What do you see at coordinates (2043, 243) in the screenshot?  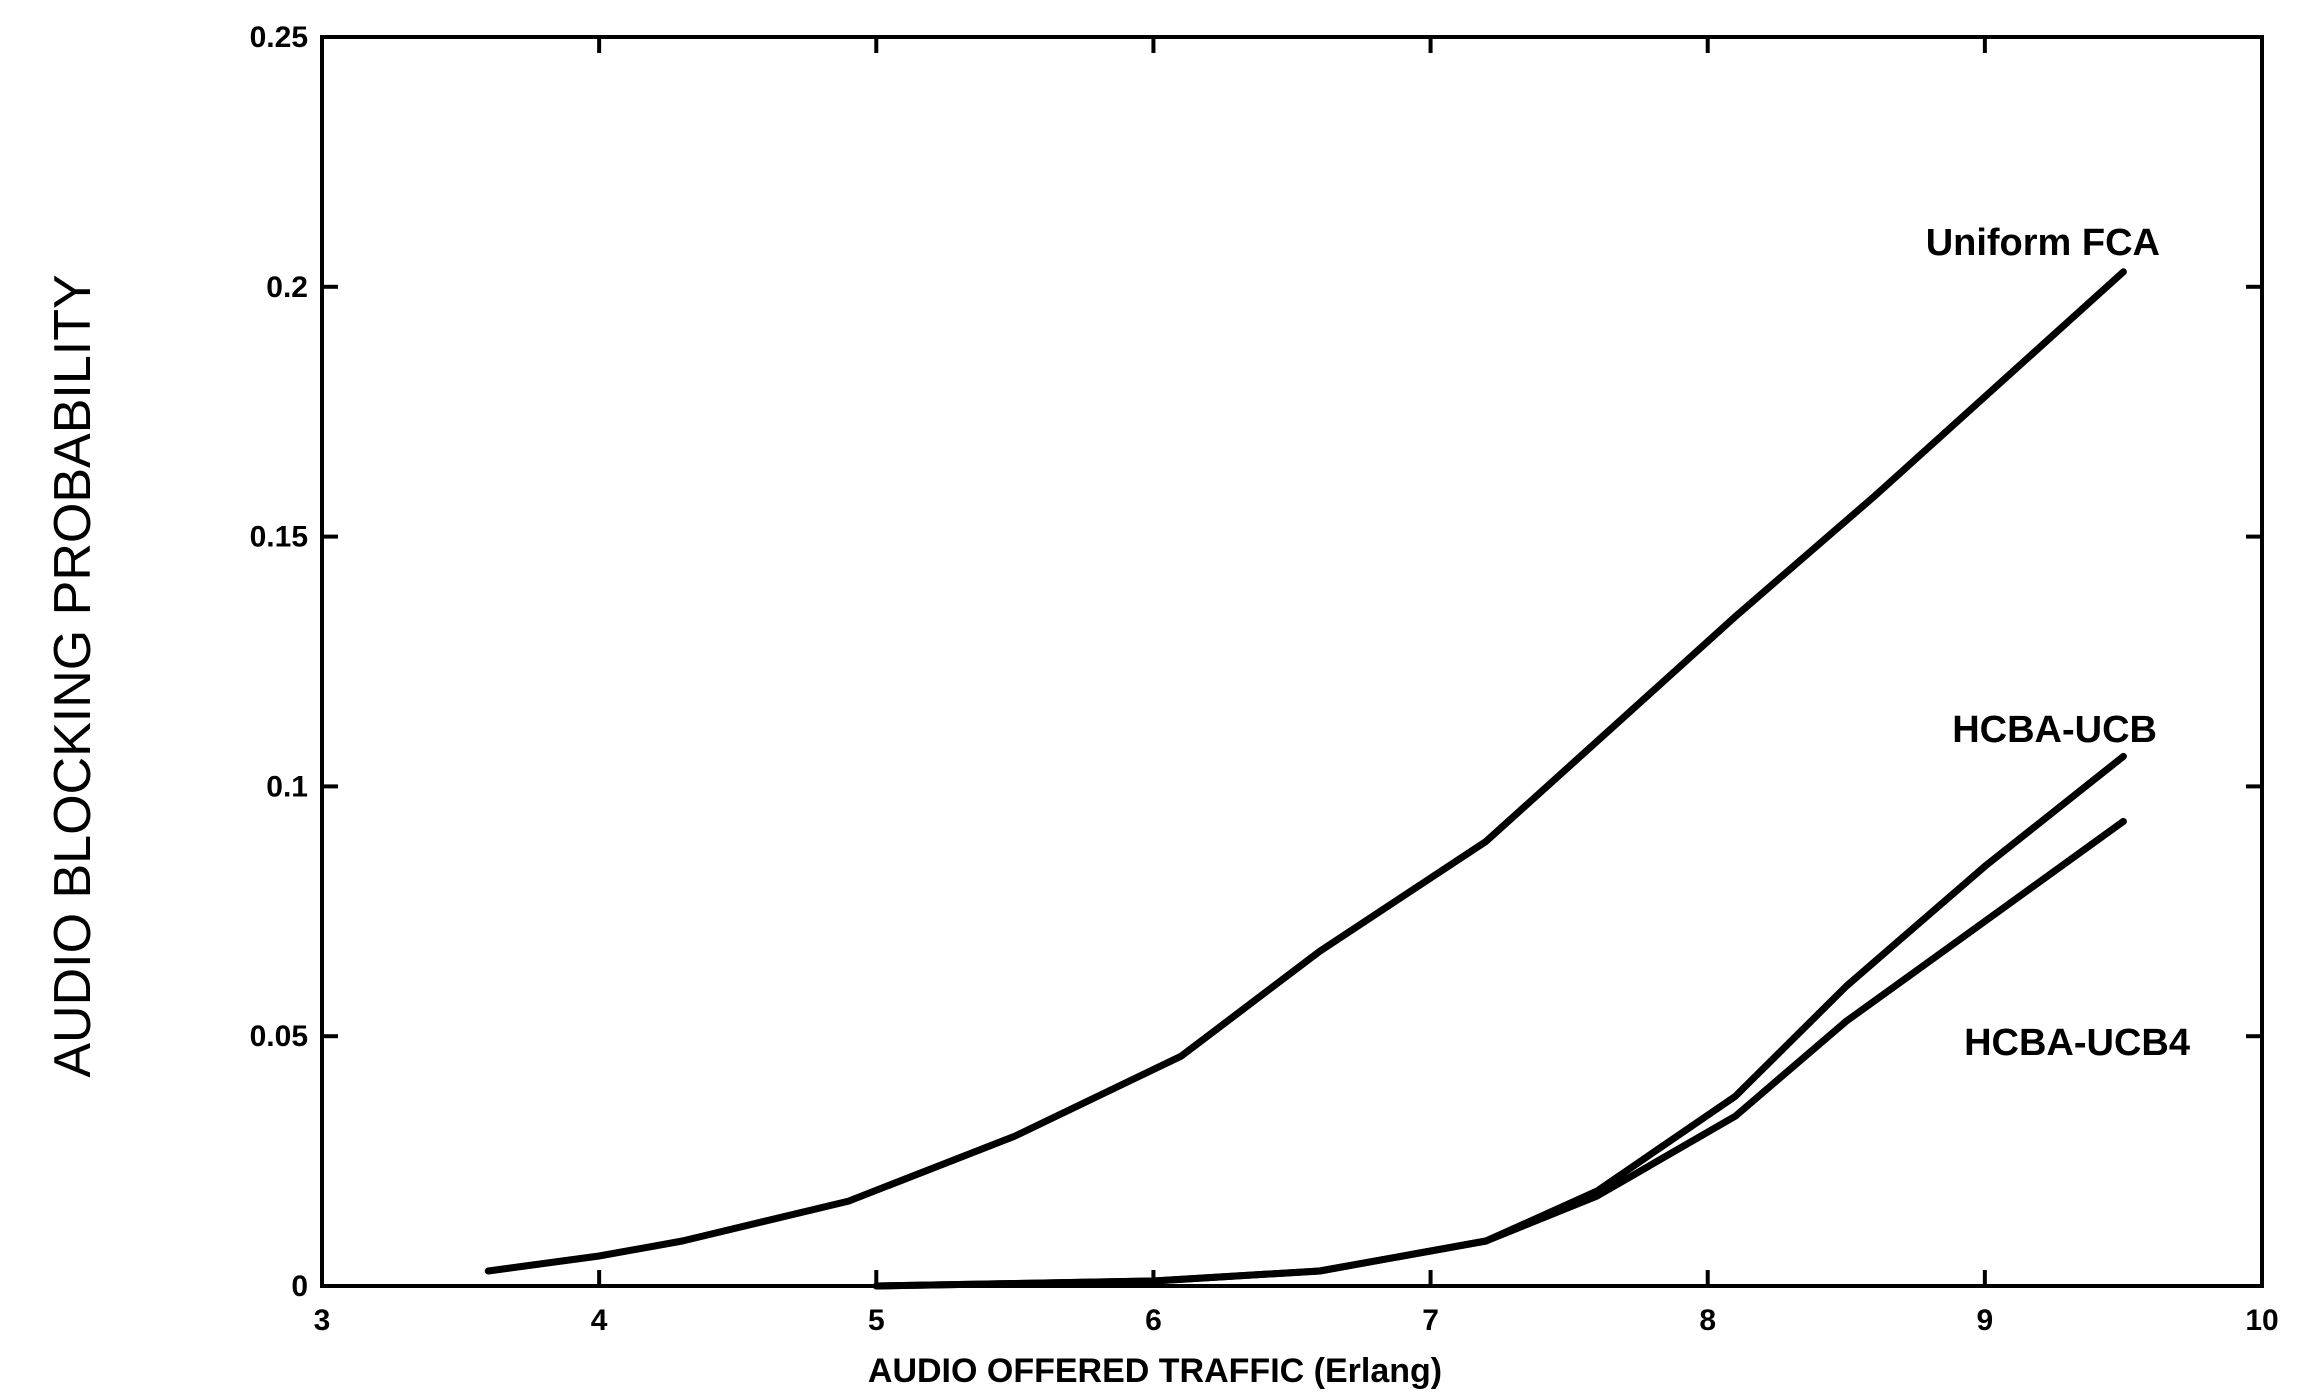 I see `series-label-1: Uniform FCA` at bounding box center [2043, 243].